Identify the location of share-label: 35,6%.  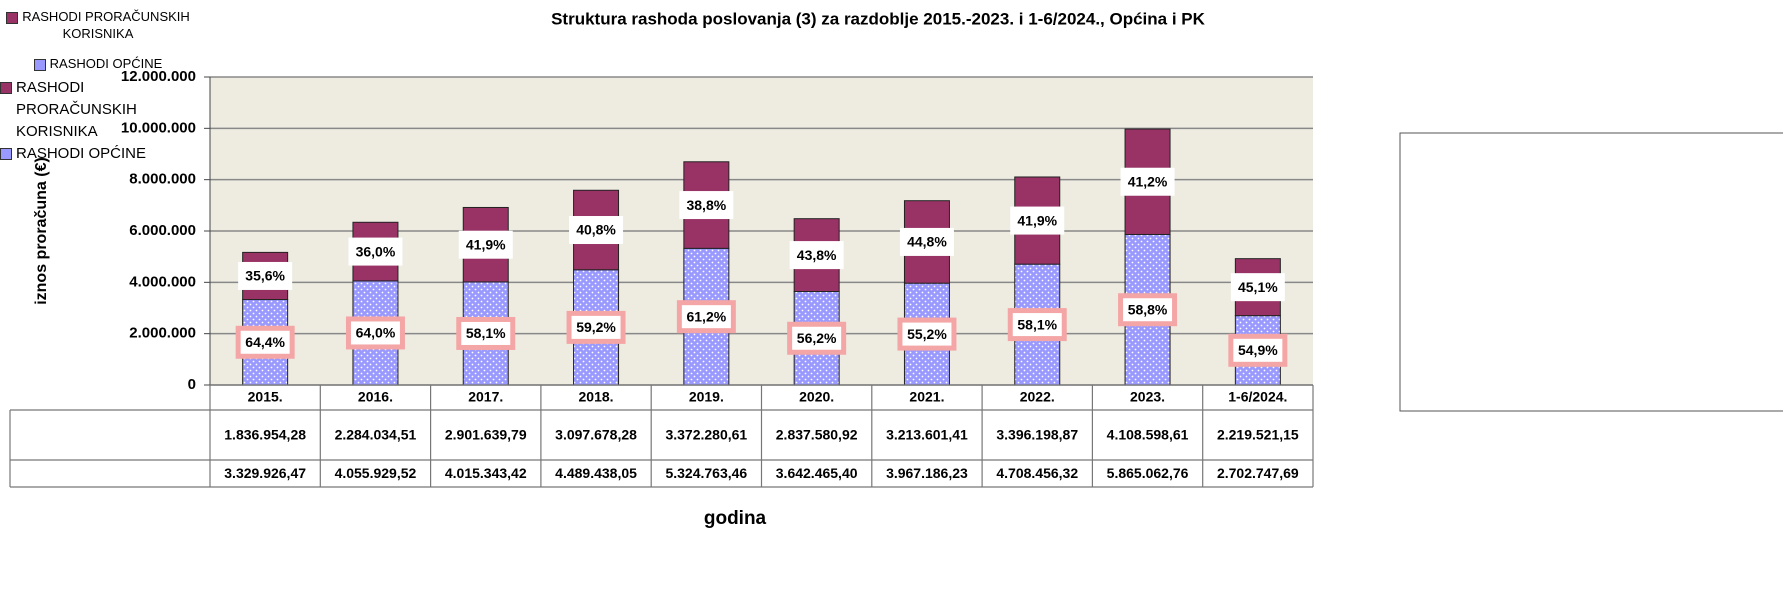
(265, 276).